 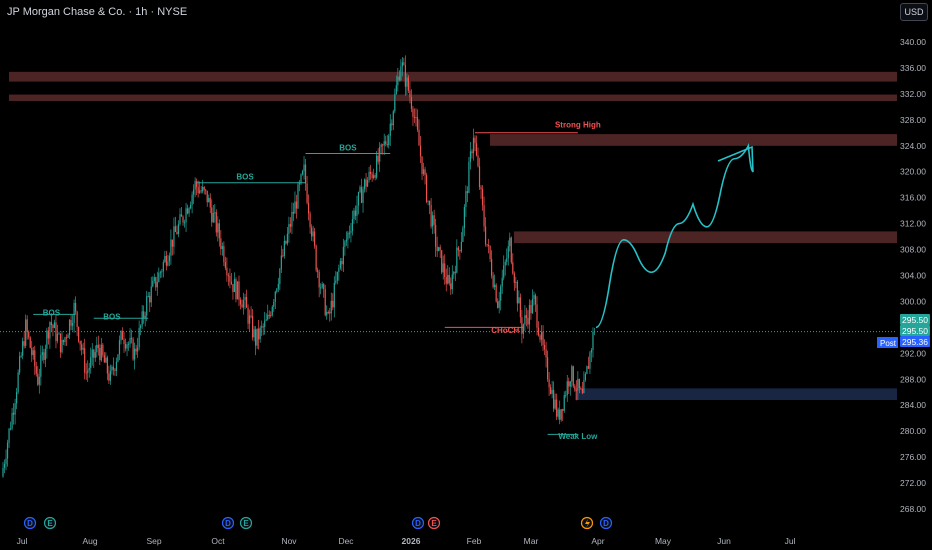 I want to click on event-marker-letter: E, so click(x=50, y=523).